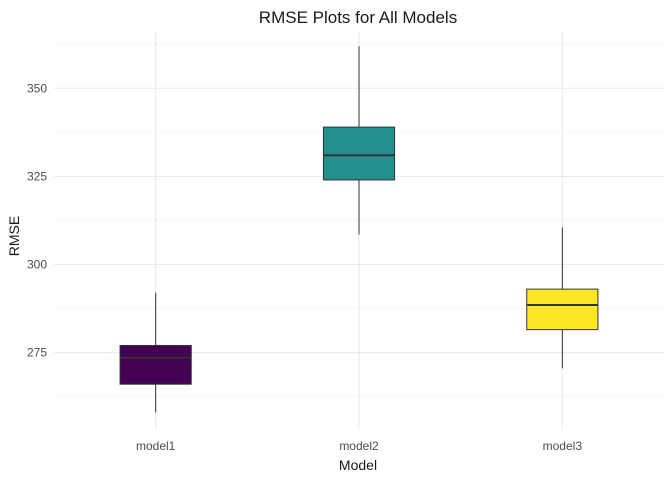 The width and height of the screenshot is (672, 480). Describe the element at coordinates (156, 446) in the screenshot. I see `x-tick-label: model1` at that location.